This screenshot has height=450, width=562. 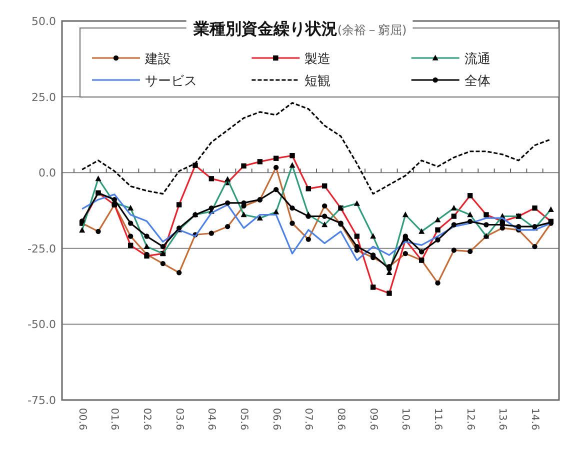 What do you see at coordinates (477, 59) in the screenshot?
I see `legend-label: 流通` at bounding box center [477, 59].